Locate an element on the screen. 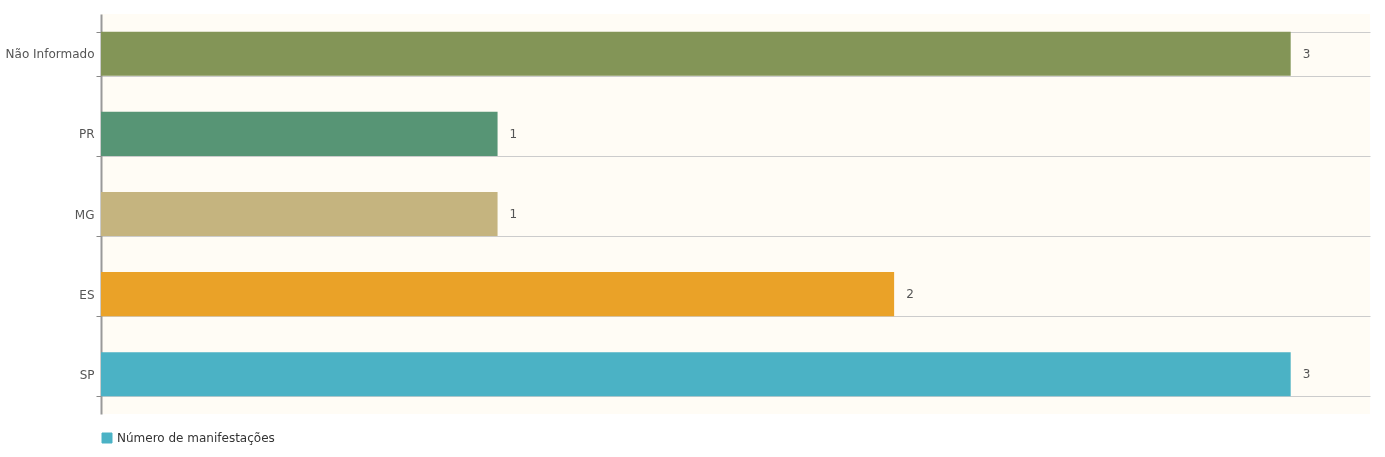  y-tick-label: PR is located at coordinates (86, 134).